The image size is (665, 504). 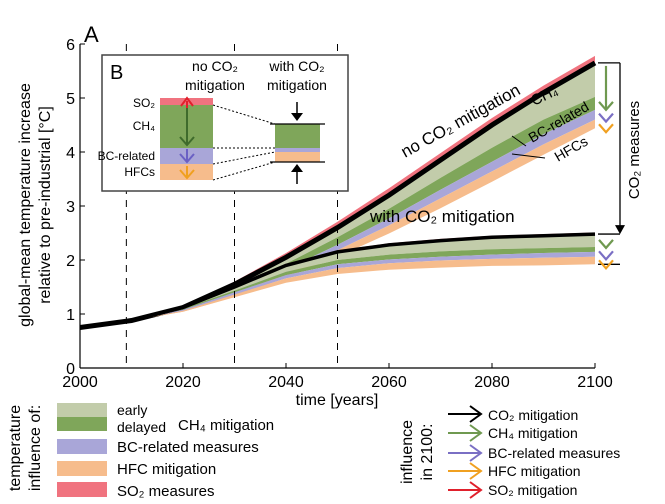 I want to click on arrow-legend-hfc: HFC mitigation, so click(x=534, y=471).